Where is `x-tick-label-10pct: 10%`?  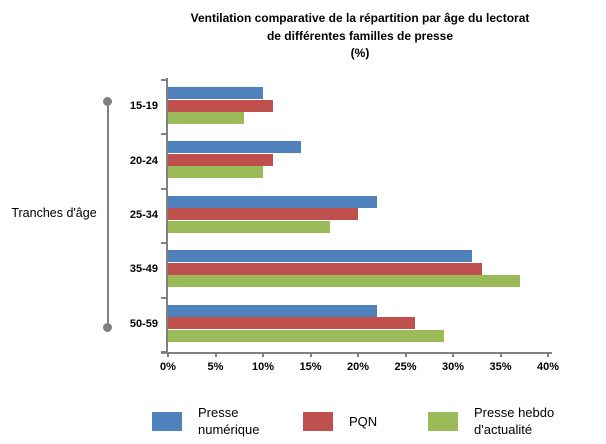 x-tick-label-10pct: 10% is located at coordinates (263, 367).